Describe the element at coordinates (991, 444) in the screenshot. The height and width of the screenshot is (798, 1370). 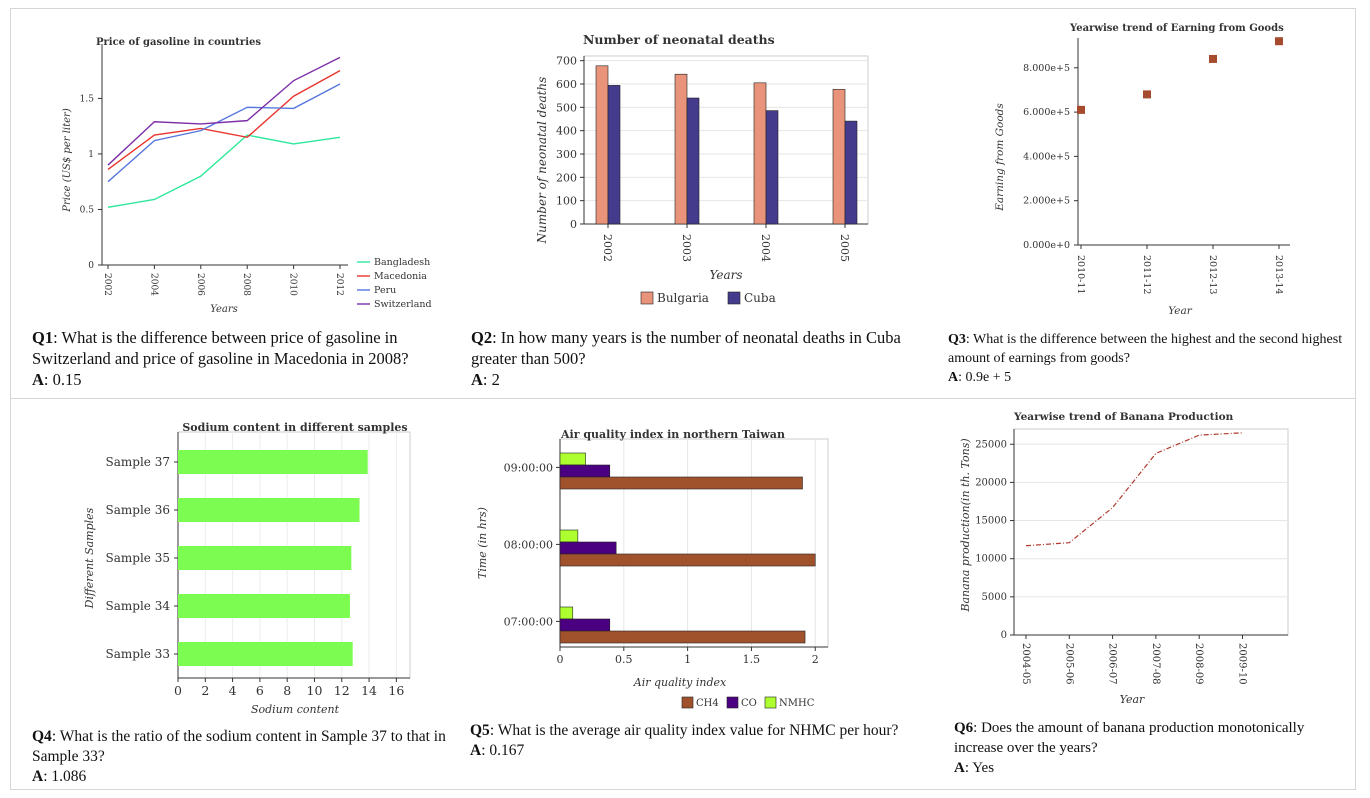
I see `y-tick-label: 25000` at that location.